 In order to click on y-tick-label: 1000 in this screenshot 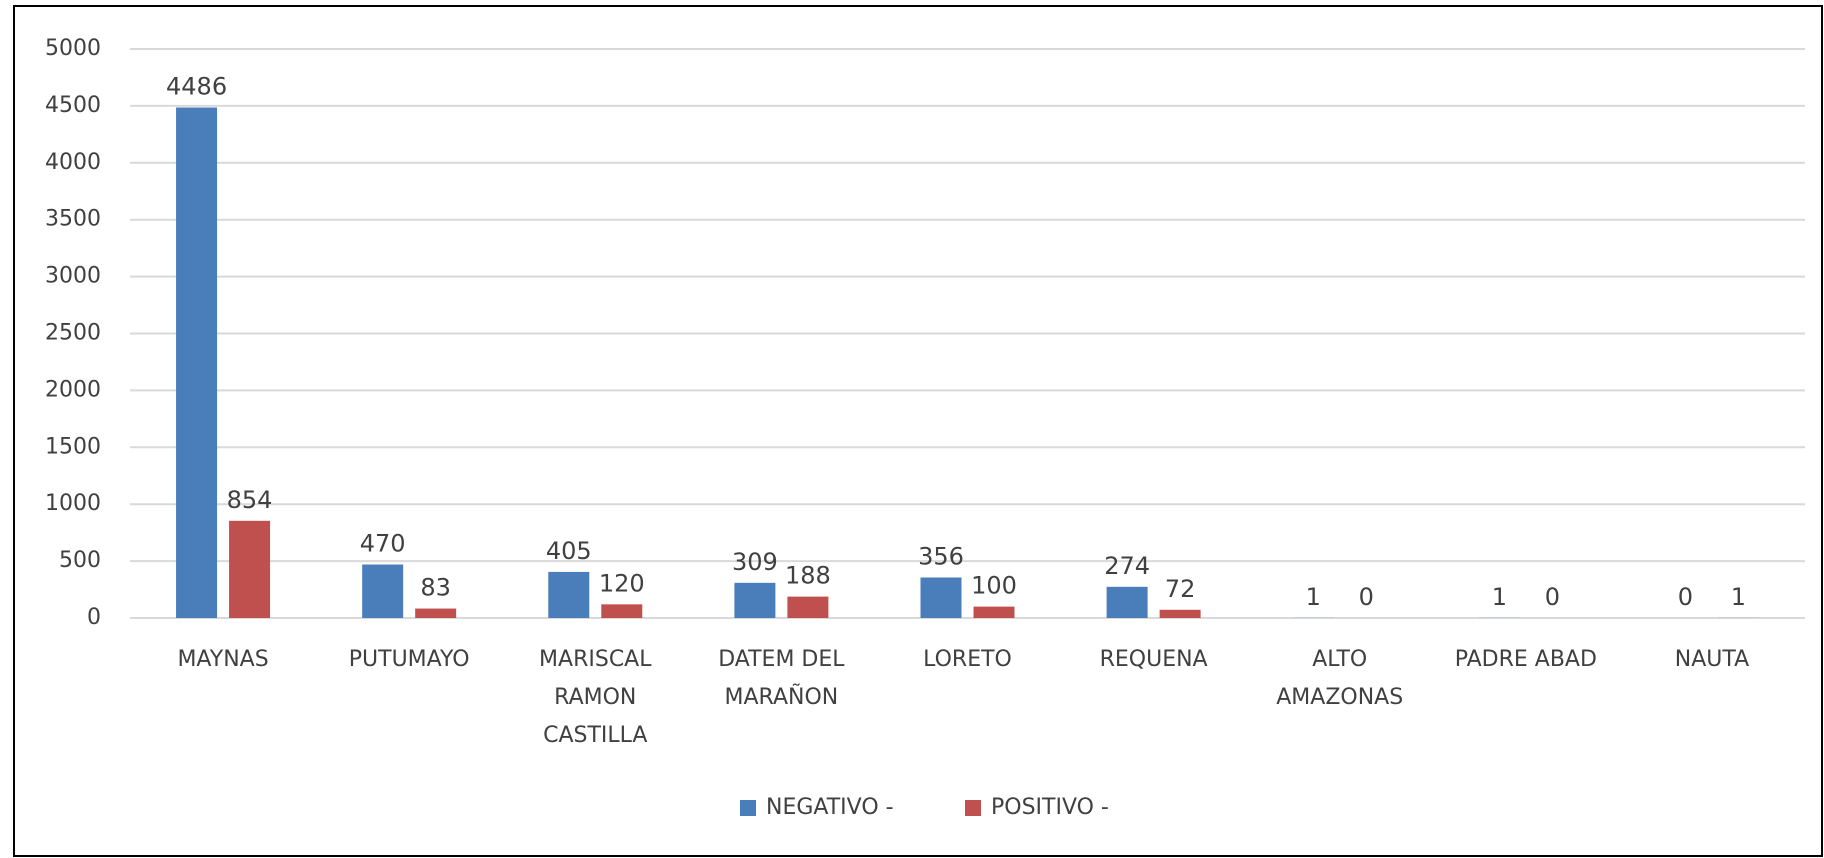, I will do `click(73, 503)`.